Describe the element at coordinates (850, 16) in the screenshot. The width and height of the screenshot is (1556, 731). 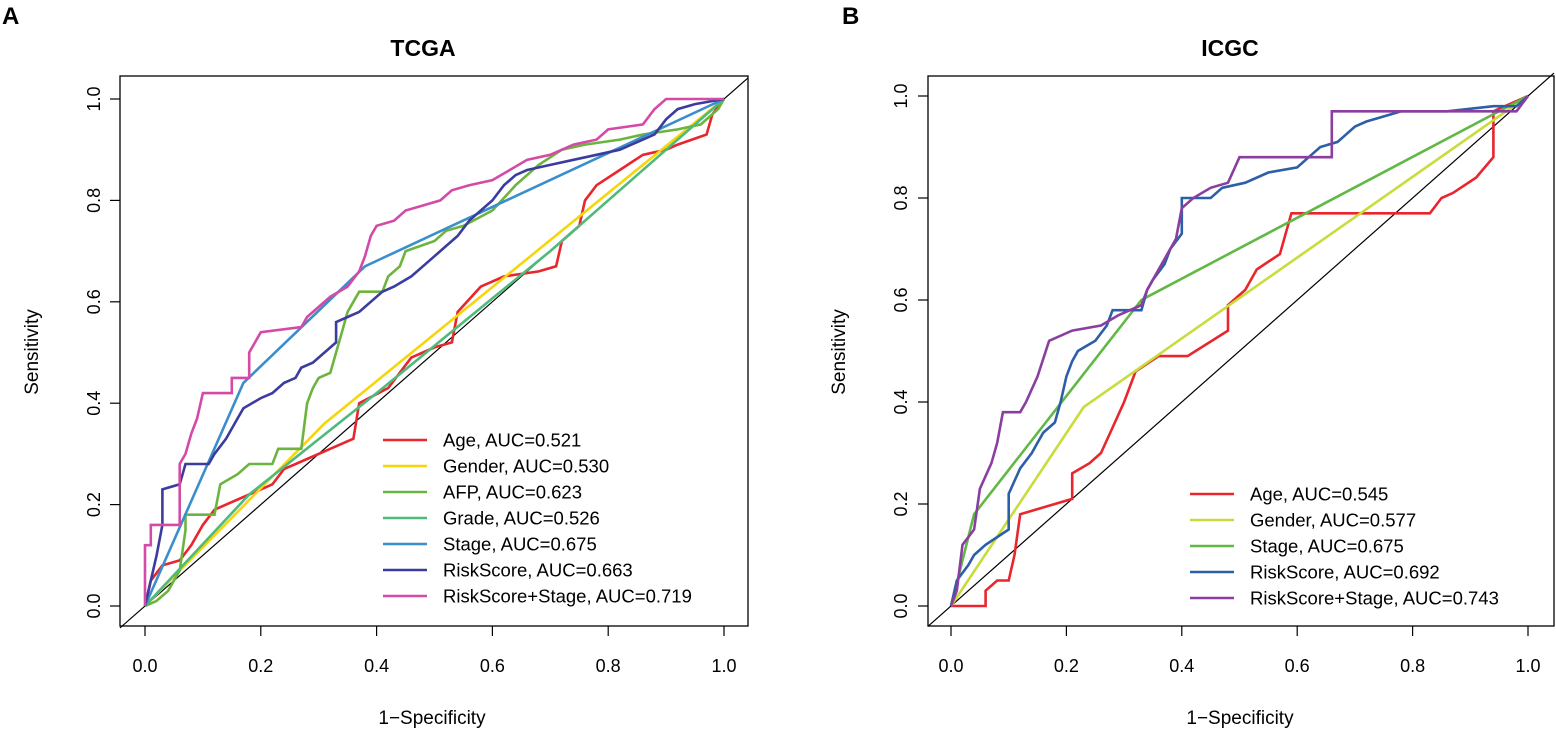
I see `panel-letter: B` at that location.